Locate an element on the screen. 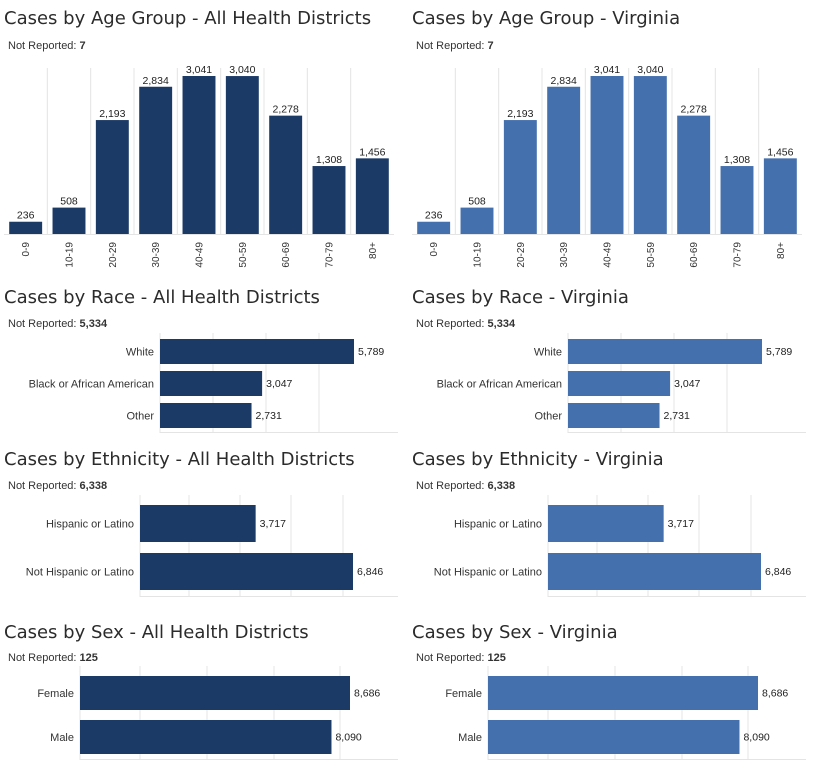 The height and width of the screenshot is (762, 820). chart-title: Cases by Race - Virginia is located at coordinates (520, 297).